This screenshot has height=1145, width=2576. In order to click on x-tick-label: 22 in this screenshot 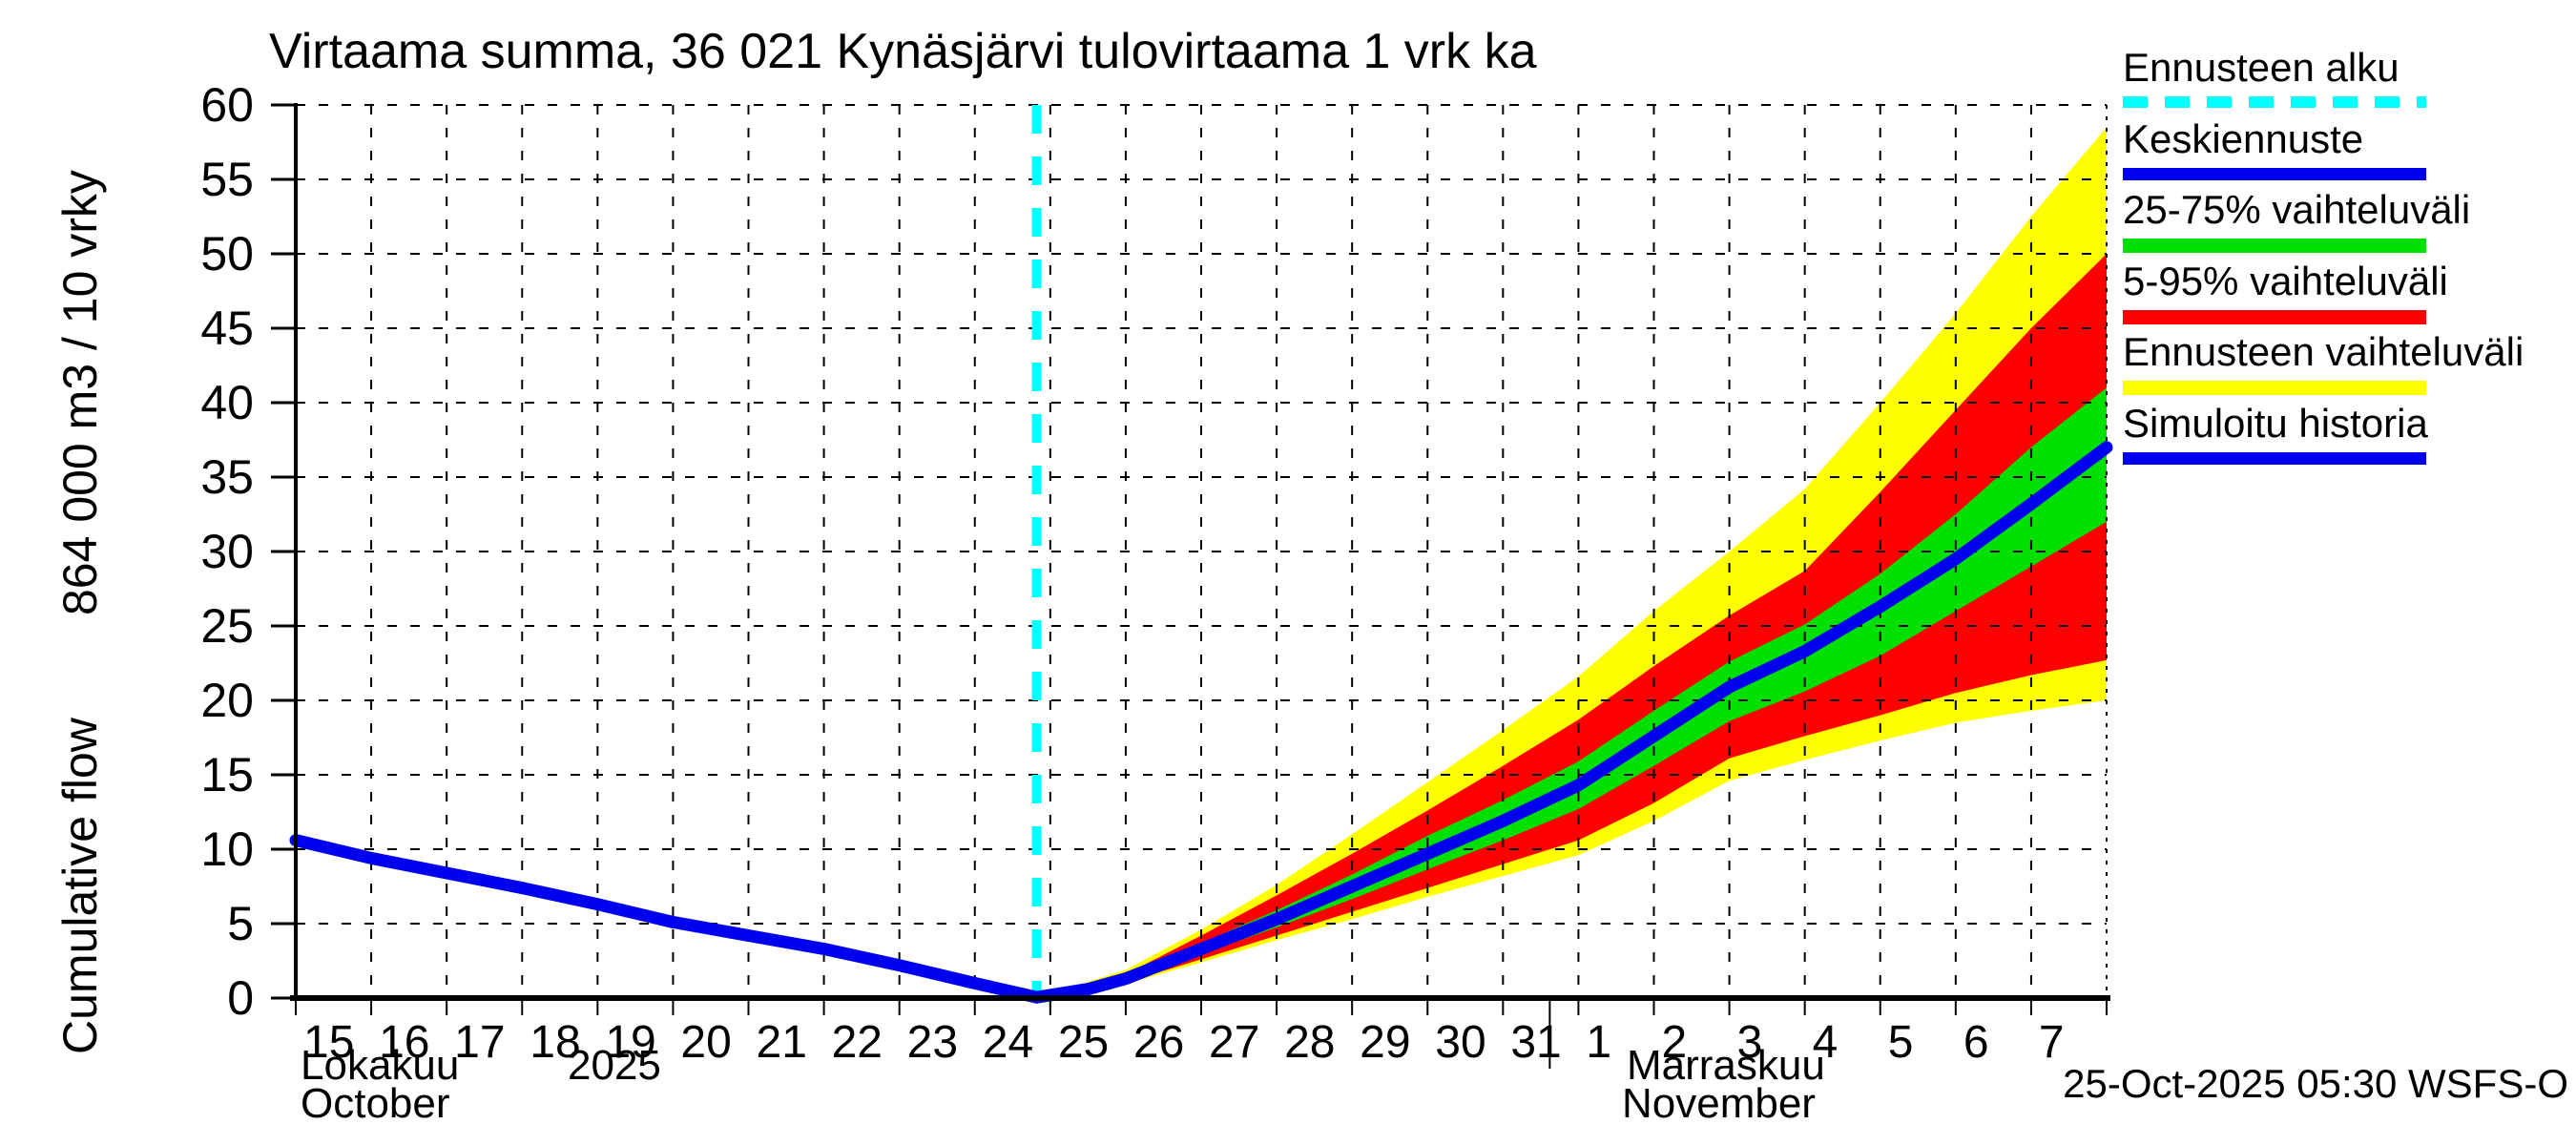, I will do `click(857, 1042)`.